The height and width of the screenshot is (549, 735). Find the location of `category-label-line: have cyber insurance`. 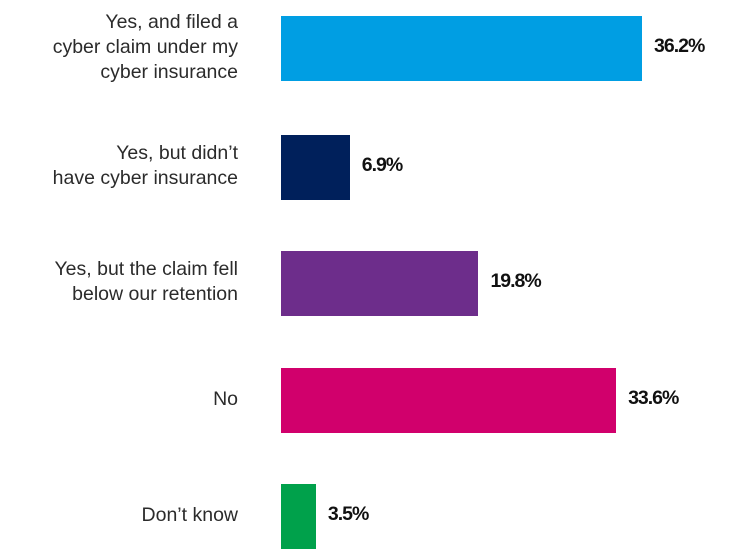

category-label-line: have cyber insurance is located at coordinates (145, 178).